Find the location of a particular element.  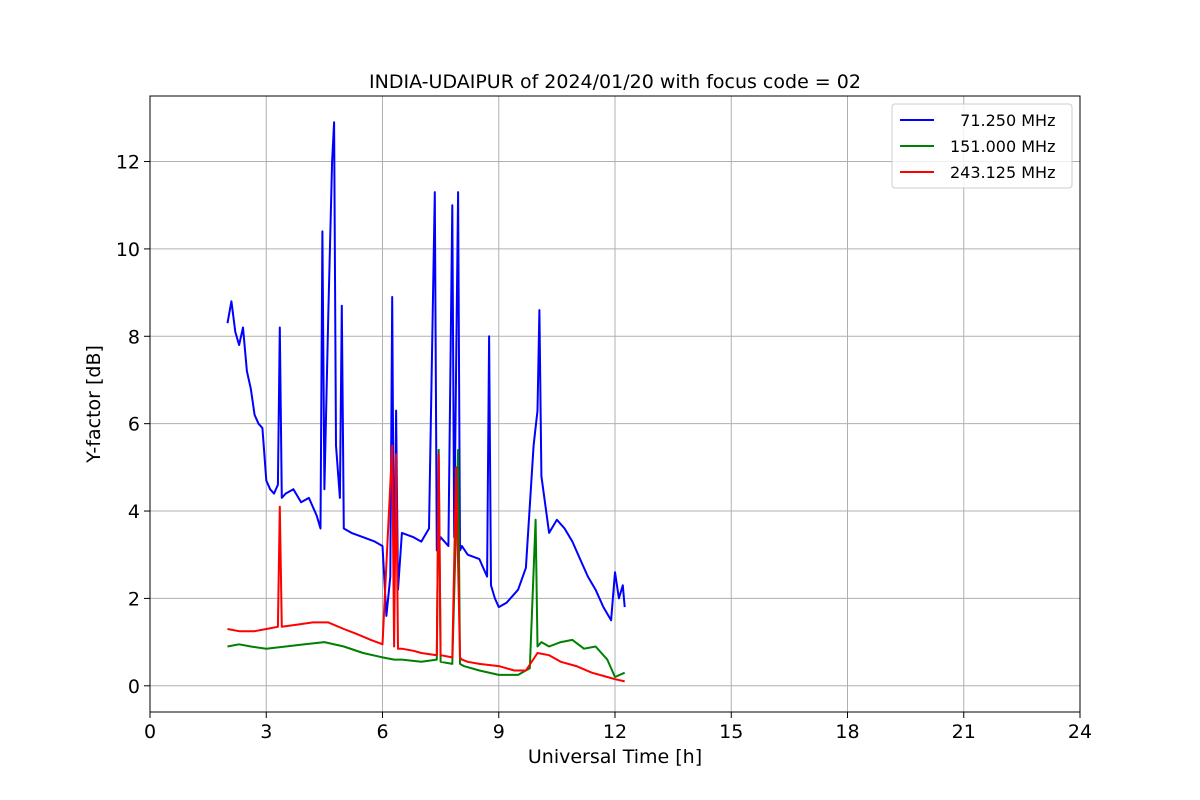

x-tick-label: 6 is located at coordinates (382, 732).